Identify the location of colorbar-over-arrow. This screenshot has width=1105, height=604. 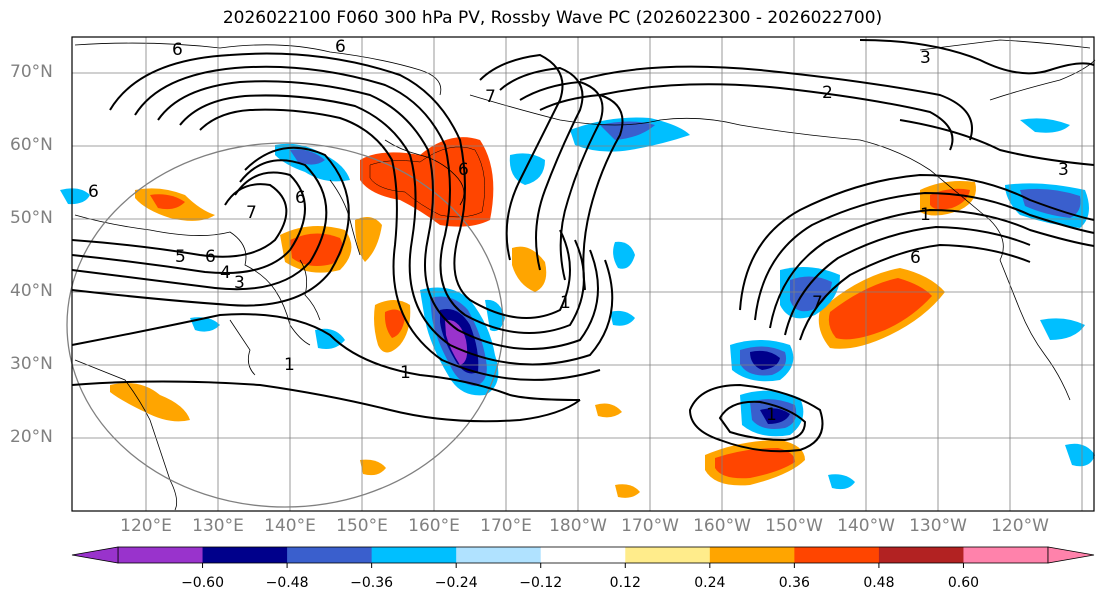
(1071, 555).